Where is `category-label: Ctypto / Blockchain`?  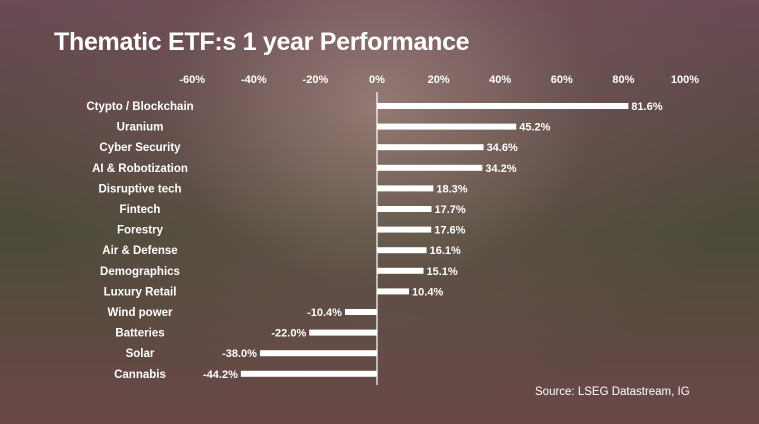
category-label: Ctypto / Blockchain is located at coordinates (139, 107).